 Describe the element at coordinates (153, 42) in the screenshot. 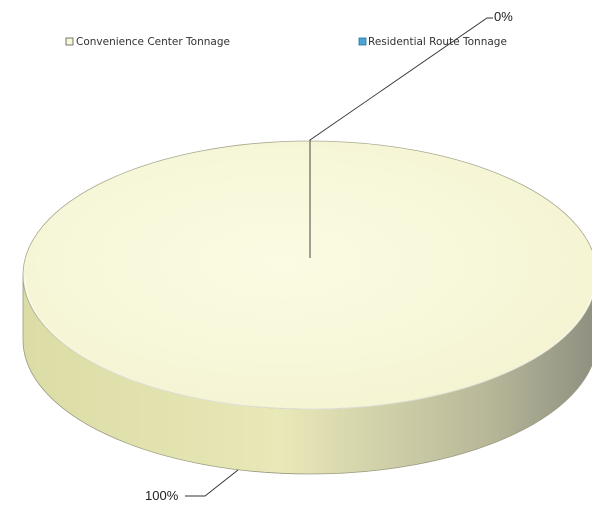

I see `legend-label-convenience: Convenience Center Tonnage` at that location.